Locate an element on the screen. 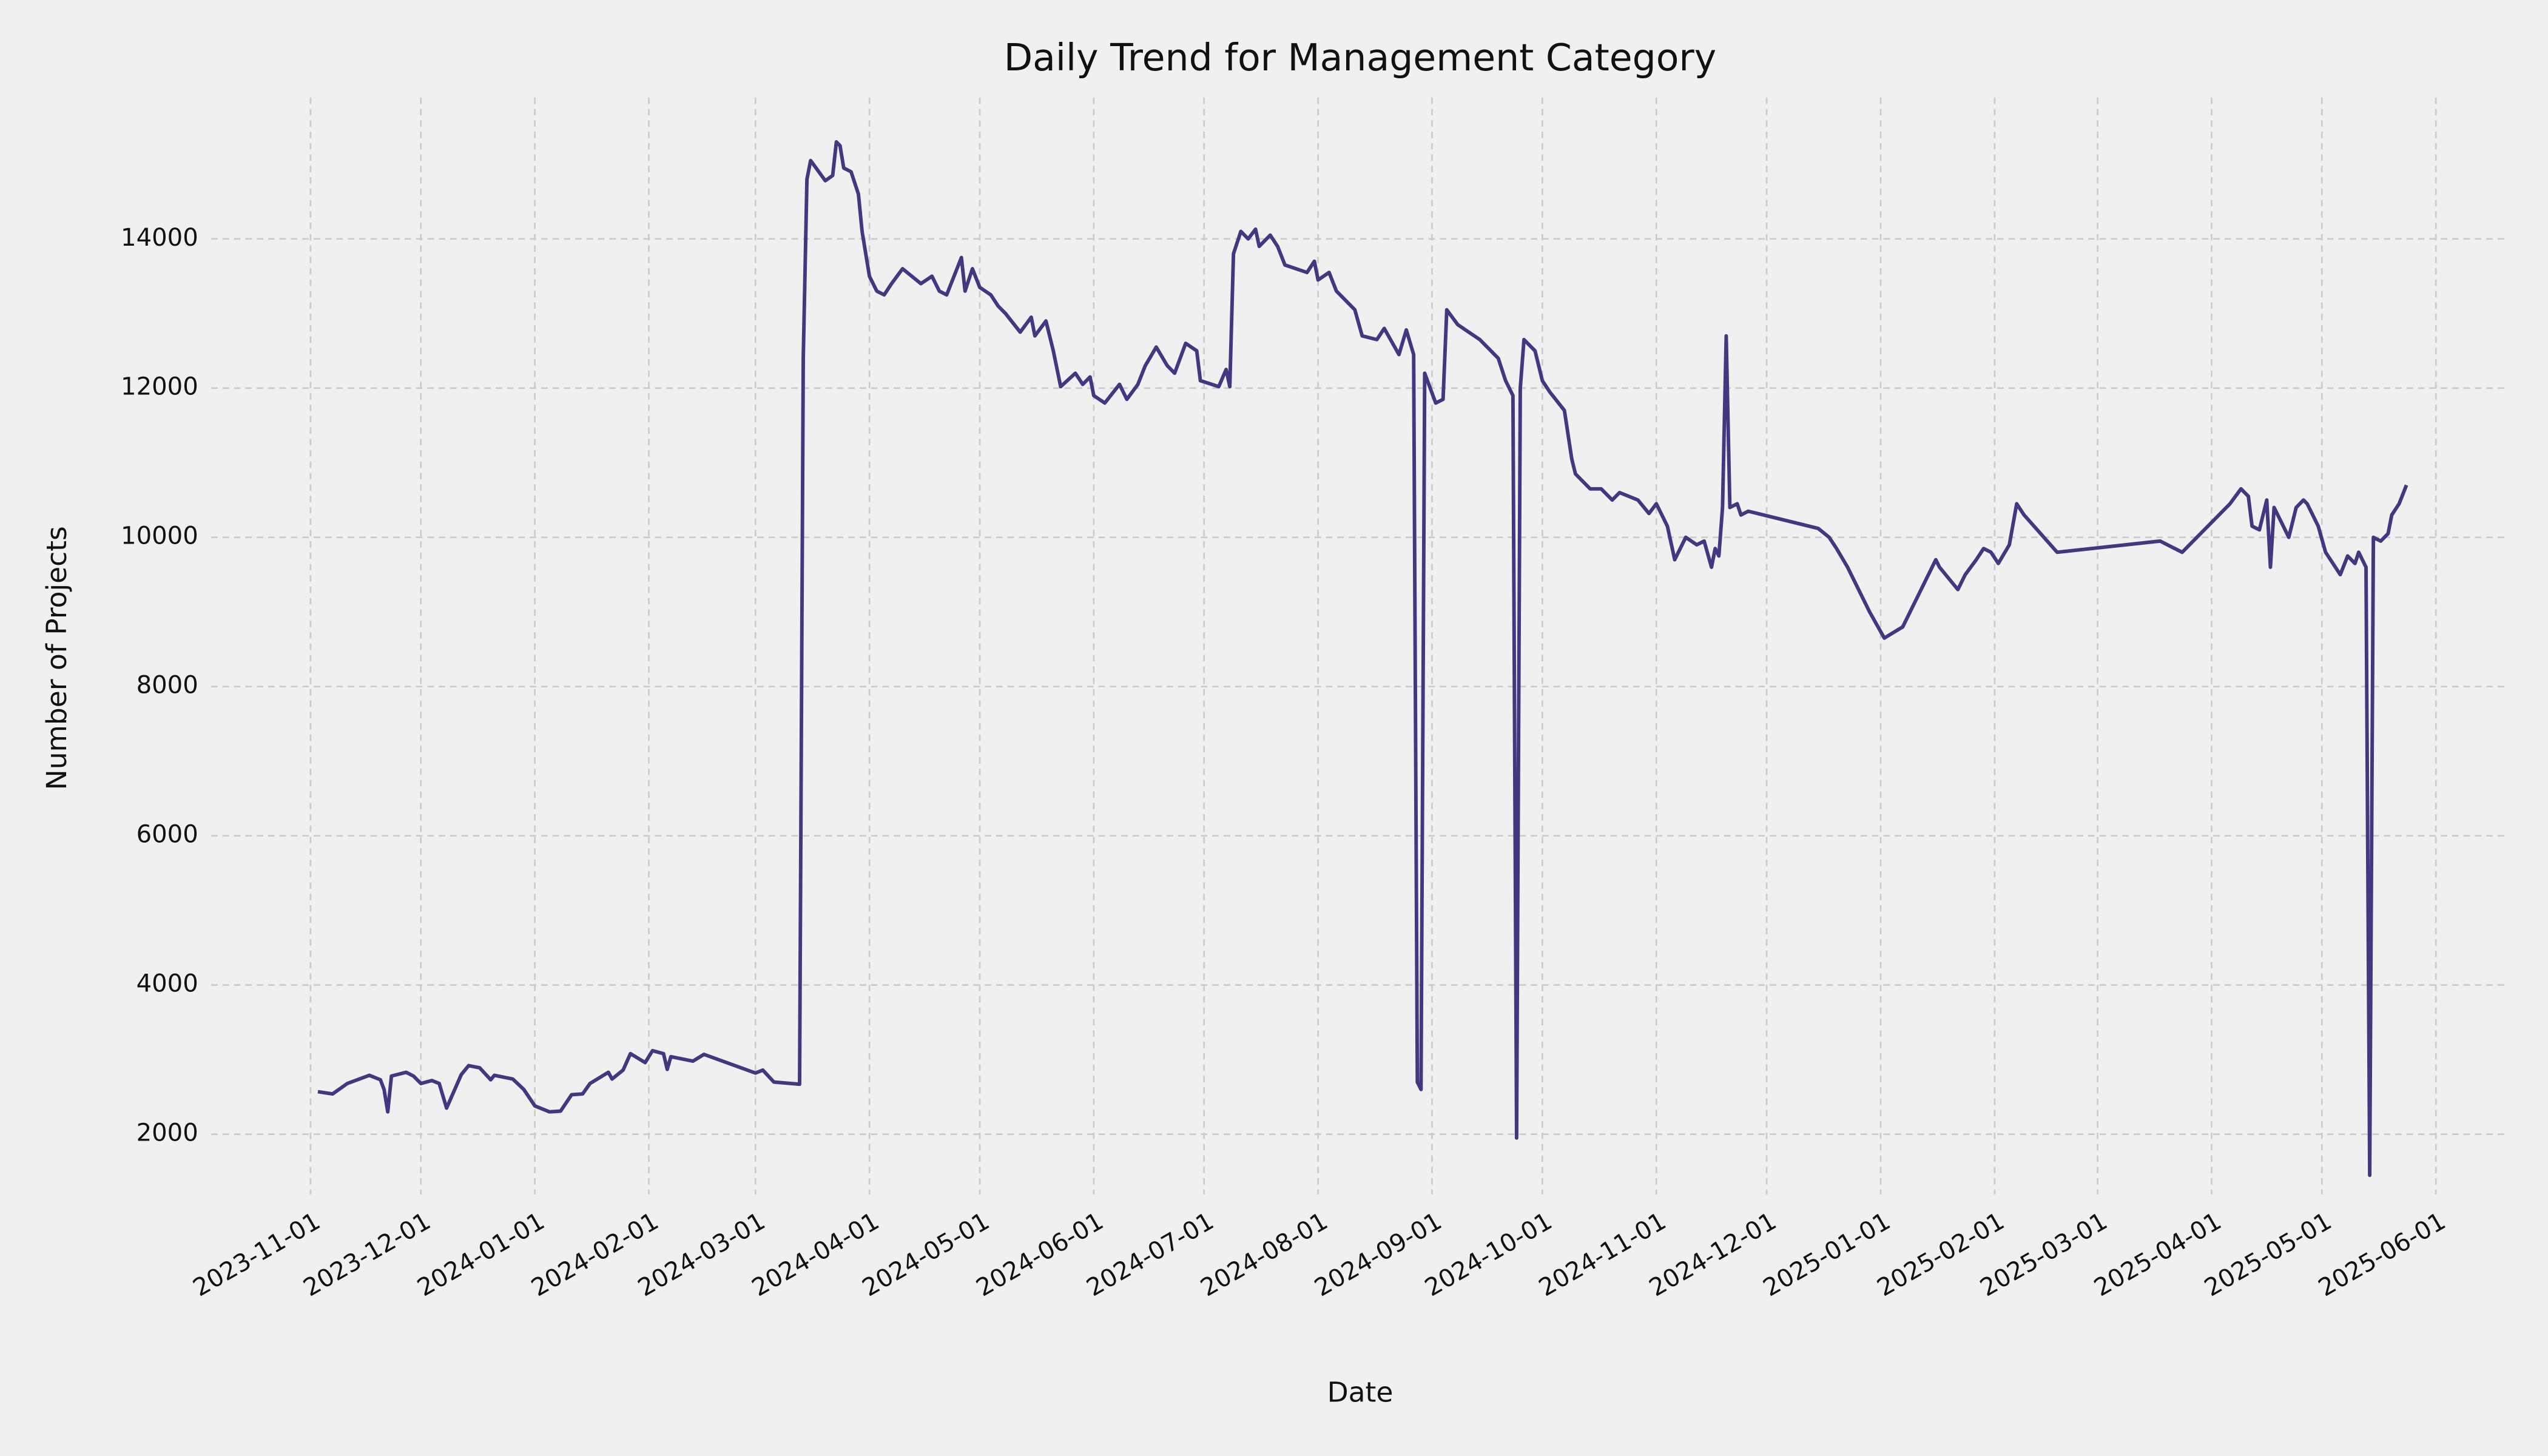  y-tick-label: 4000 is located at coordinates (167, 984).